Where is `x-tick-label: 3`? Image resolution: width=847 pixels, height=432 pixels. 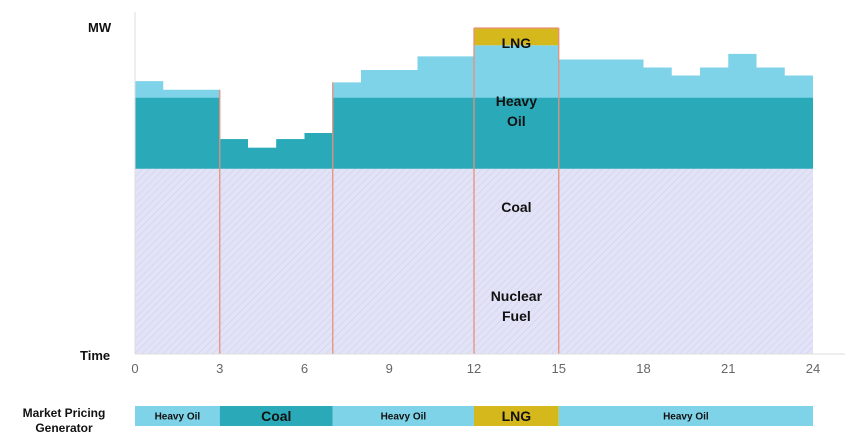
x-tick-label: 3 is located at coordinates (219, 368).